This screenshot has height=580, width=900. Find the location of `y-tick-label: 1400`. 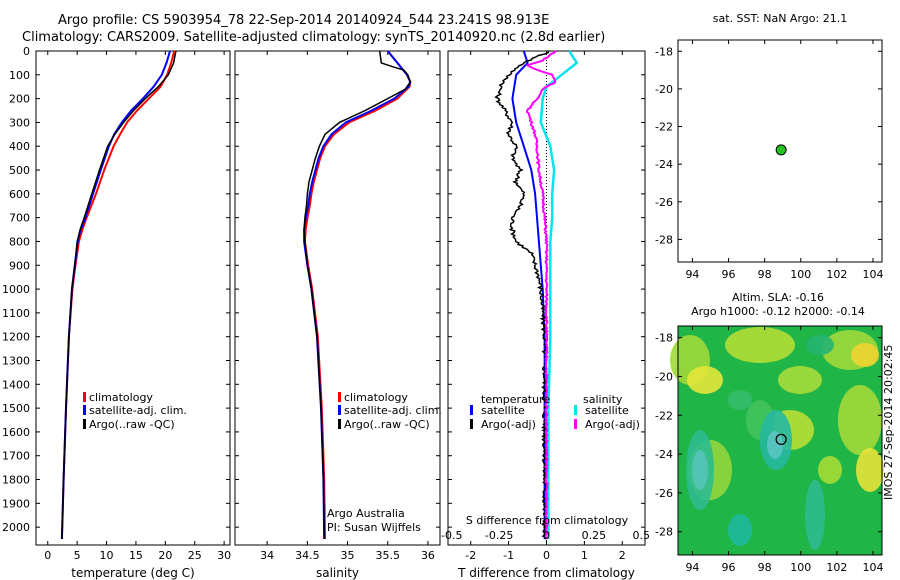

y-tick-label: 1400 is located at coordinates (16, 384).